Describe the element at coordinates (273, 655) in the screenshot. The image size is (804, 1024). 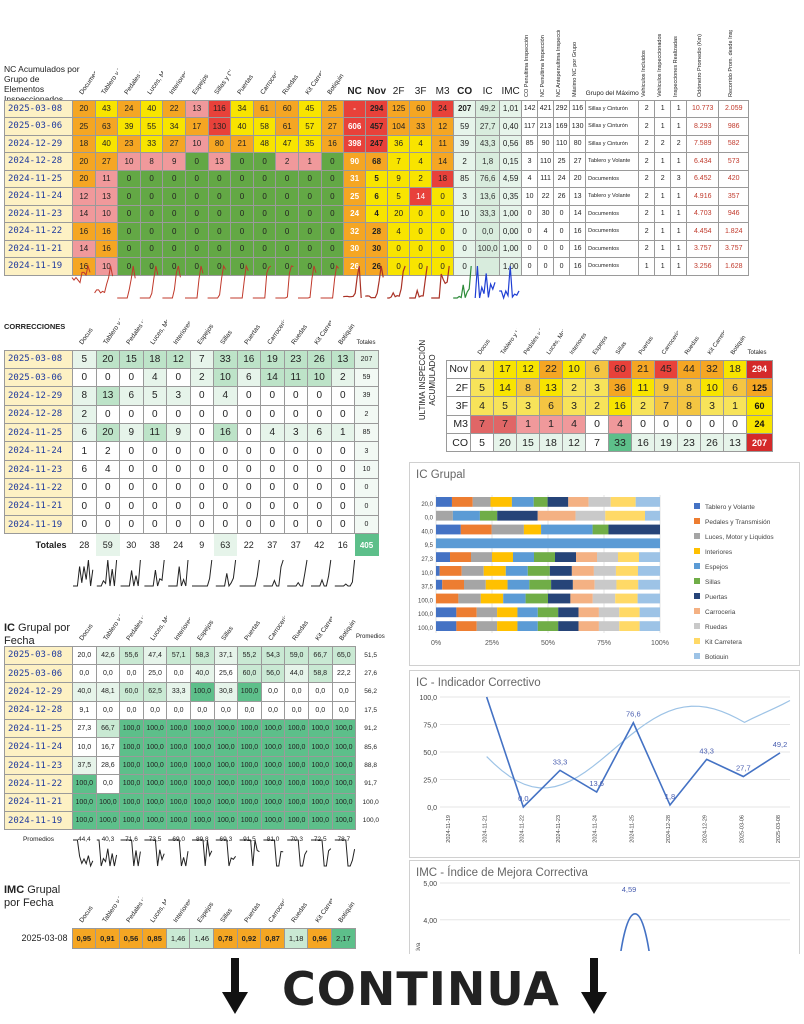
I see `icg-cell: 54,3` at that location.